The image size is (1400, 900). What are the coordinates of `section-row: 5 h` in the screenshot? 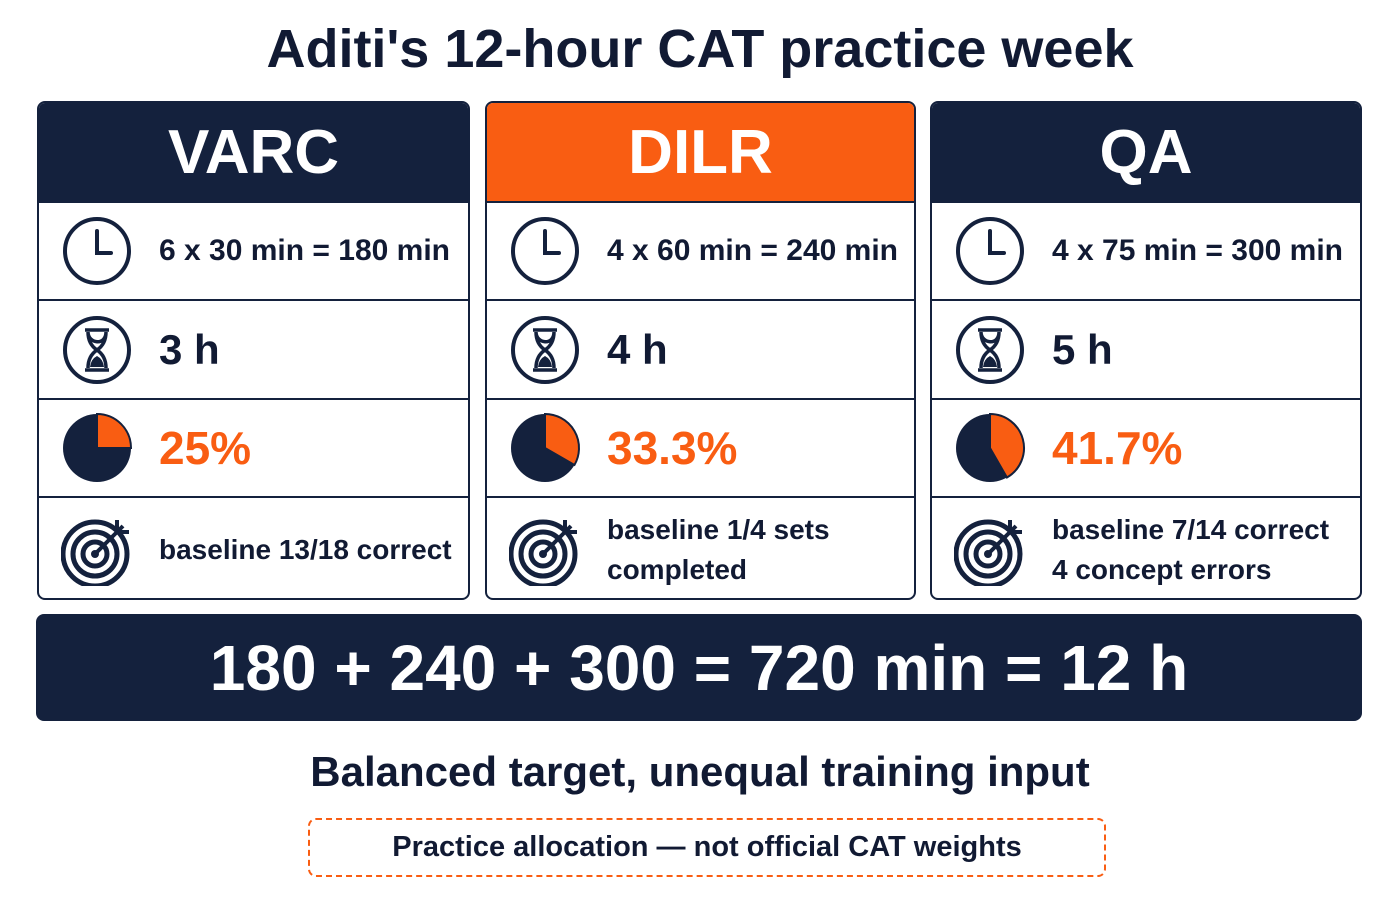 It's located at (1146, 348).